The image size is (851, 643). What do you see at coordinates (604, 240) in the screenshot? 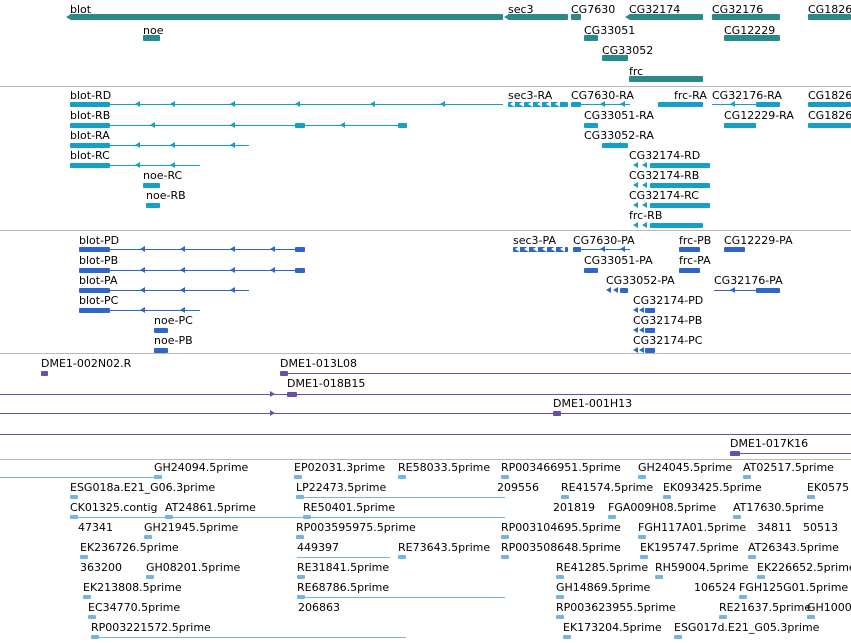
I see `feature-label: CG7630-PA` at bounding box center [604, 240].